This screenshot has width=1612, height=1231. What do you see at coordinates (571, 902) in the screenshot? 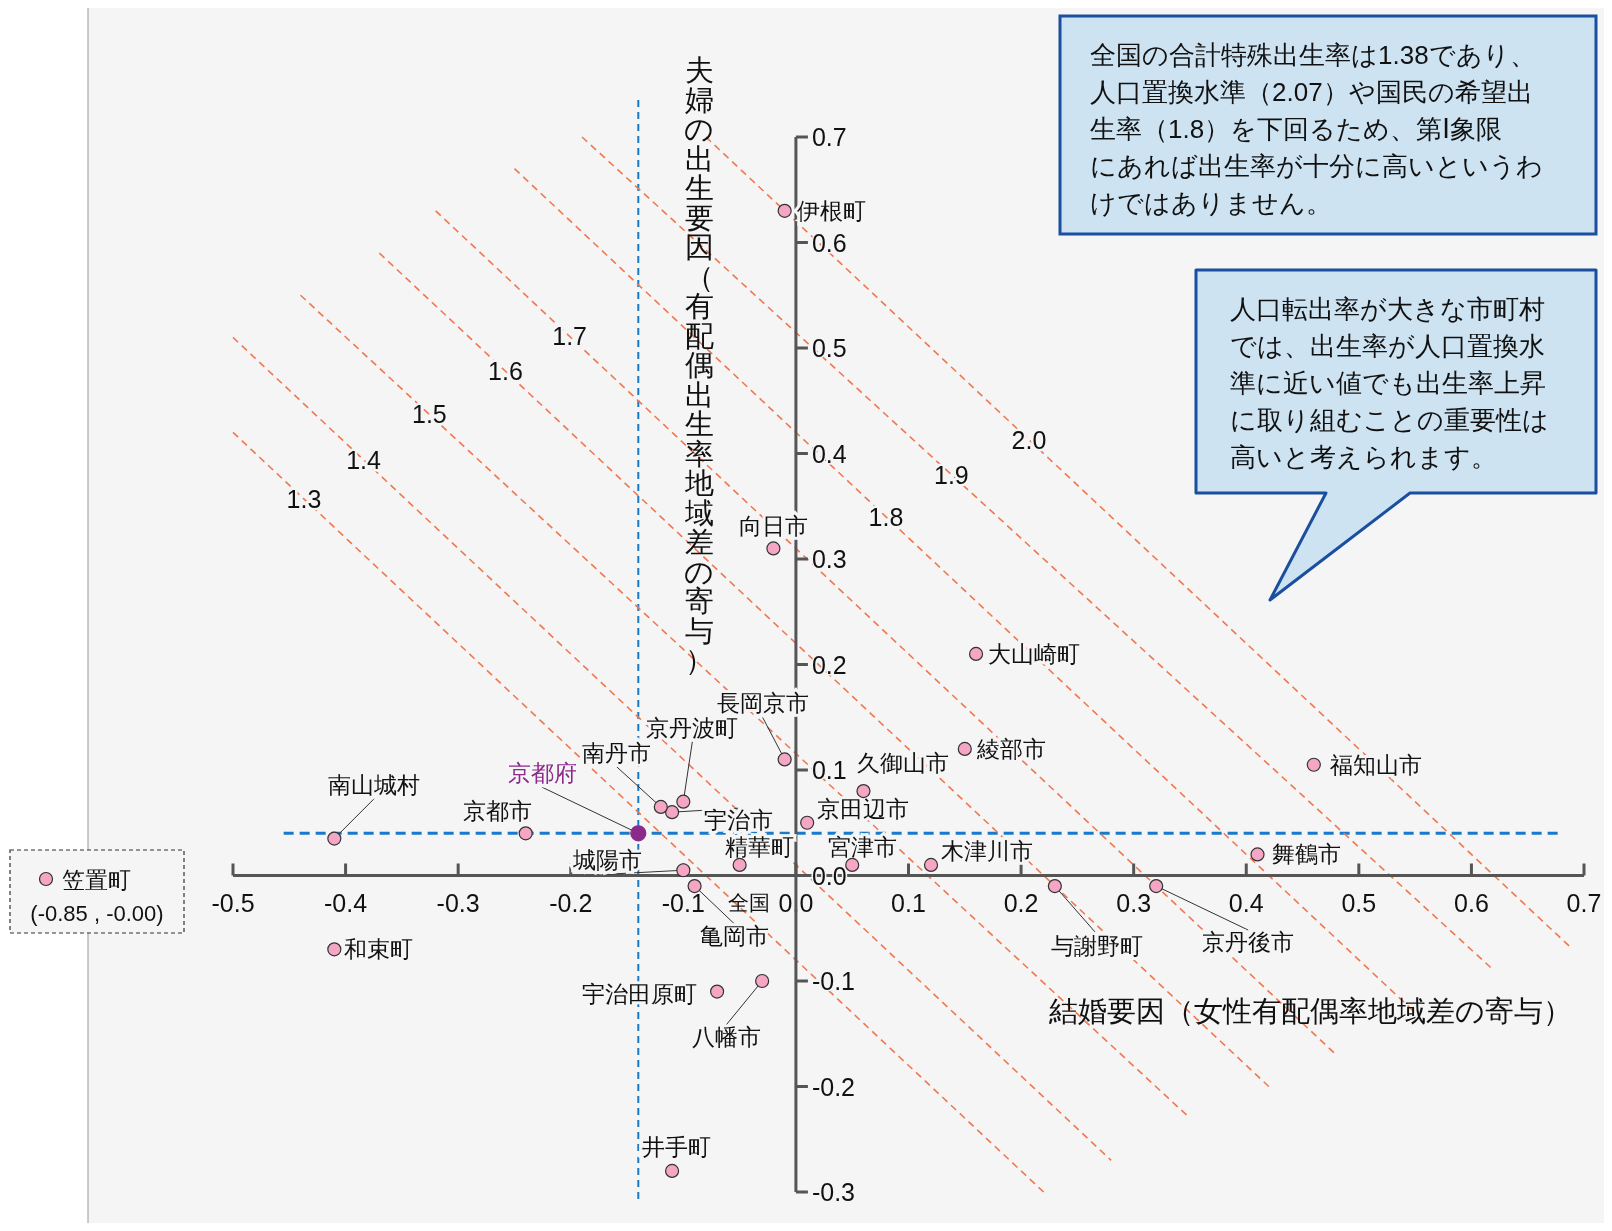
I see `x-tick-label: -0.2` at bounding box center [571, 902].